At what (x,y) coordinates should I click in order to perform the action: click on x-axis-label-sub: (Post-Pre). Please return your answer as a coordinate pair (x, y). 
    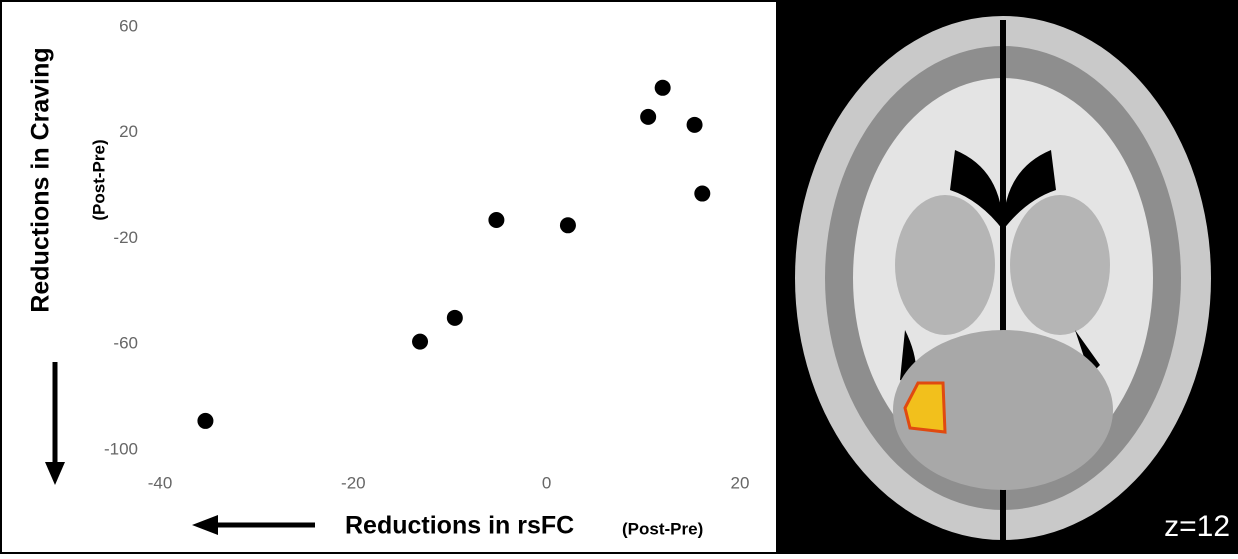
    Looking at the image, I should click on (662, 528).